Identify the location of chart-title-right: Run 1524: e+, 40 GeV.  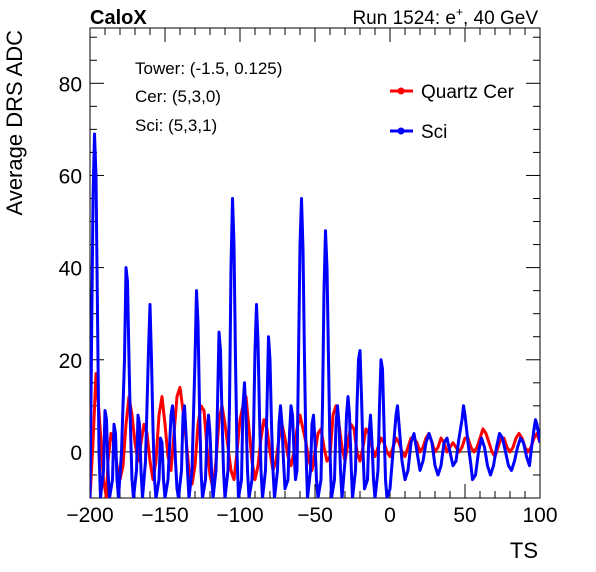
(445, 17).